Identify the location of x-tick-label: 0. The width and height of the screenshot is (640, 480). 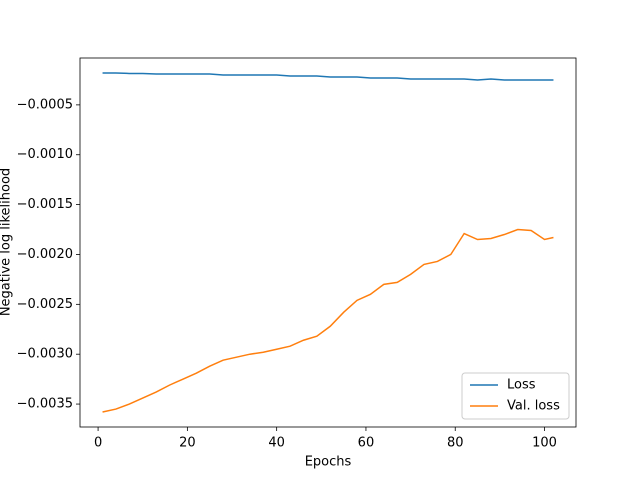
(98, 443).